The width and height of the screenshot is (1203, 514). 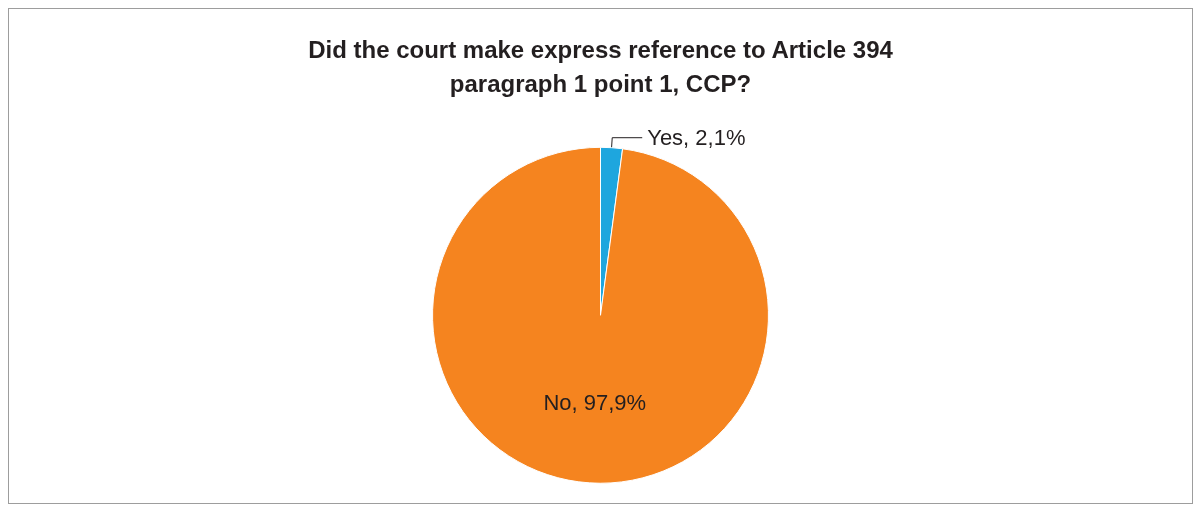 I want to click on chart-title: Did the court make express reference to Article 394 paragraph 1 point 1, CCP?, so click(x=601, y=66).